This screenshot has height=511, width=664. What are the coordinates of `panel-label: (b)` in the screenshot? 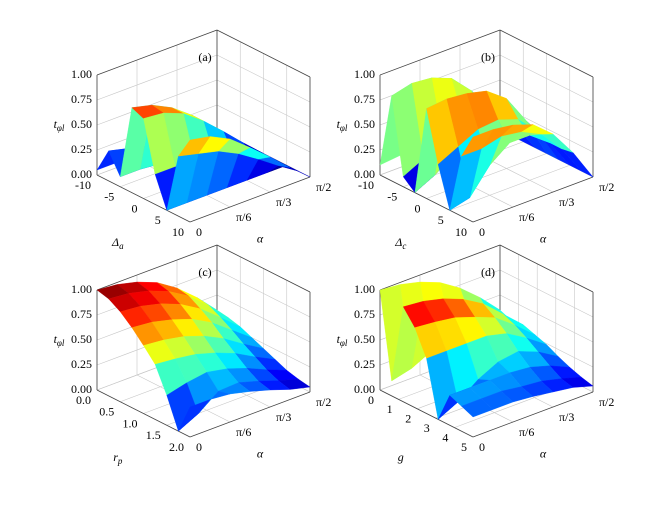 It's located at (488, 57).